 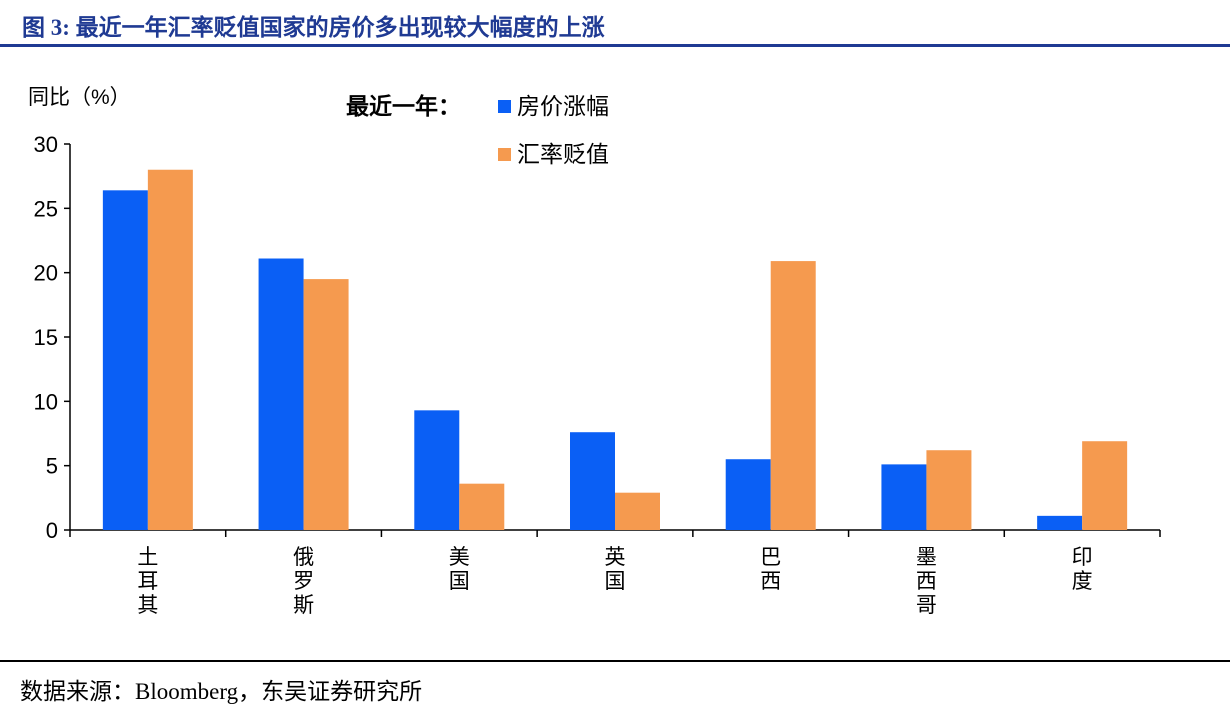 What do you see at coordinates (403, 106) in the screenshot?
I see `legend-title: 最近一年：` at bounding box center [403, 106].